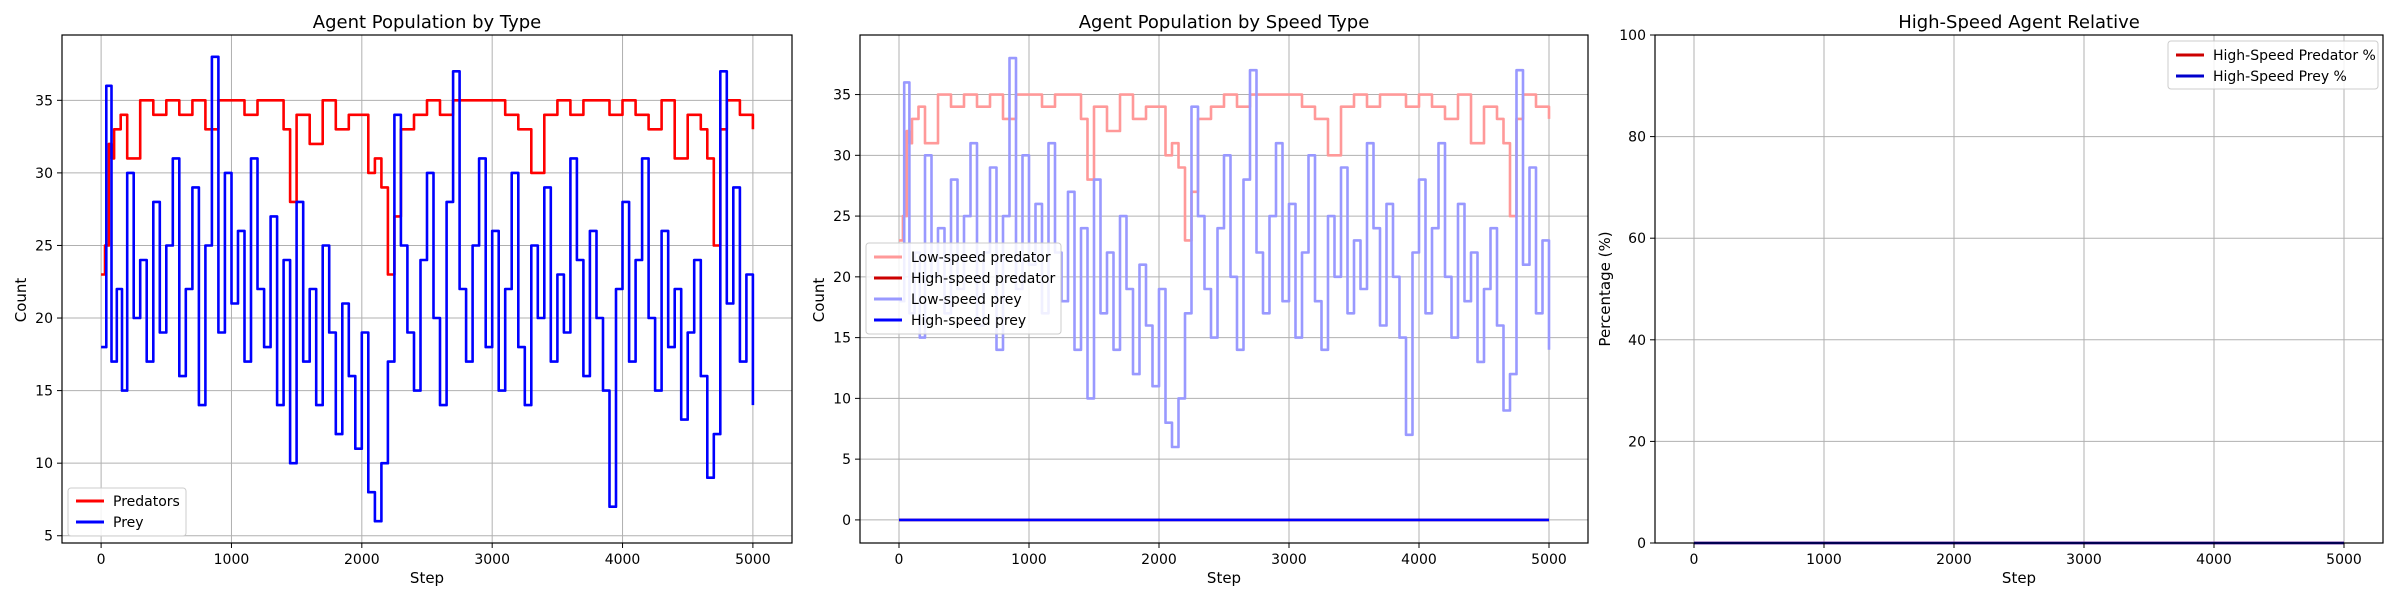  Describe the element at coordinates (983, 279) in the screenshot. I see `legend-label-high-speed-predator: High-speed predator` at that location.